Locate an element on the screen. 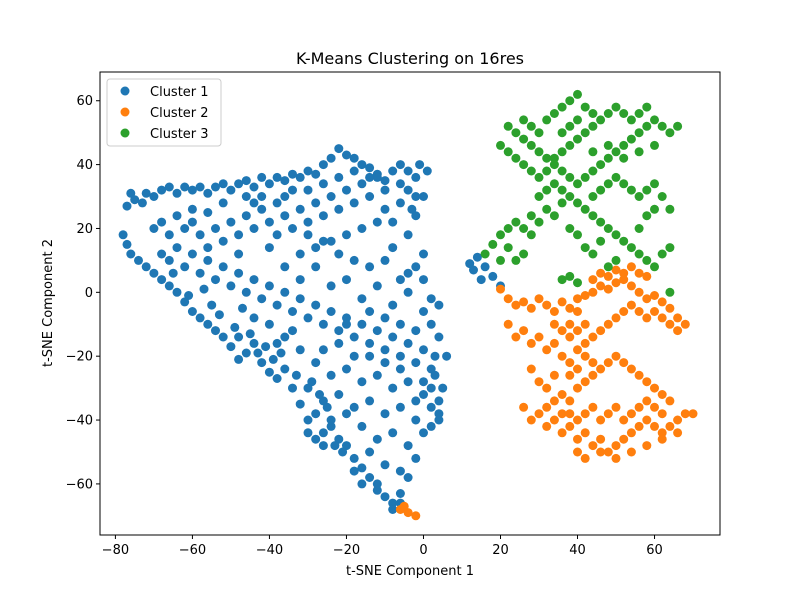 The image size is (800, 600). legend-label-cluster-1: Cluster 1 is located at coordinates (179, 92).